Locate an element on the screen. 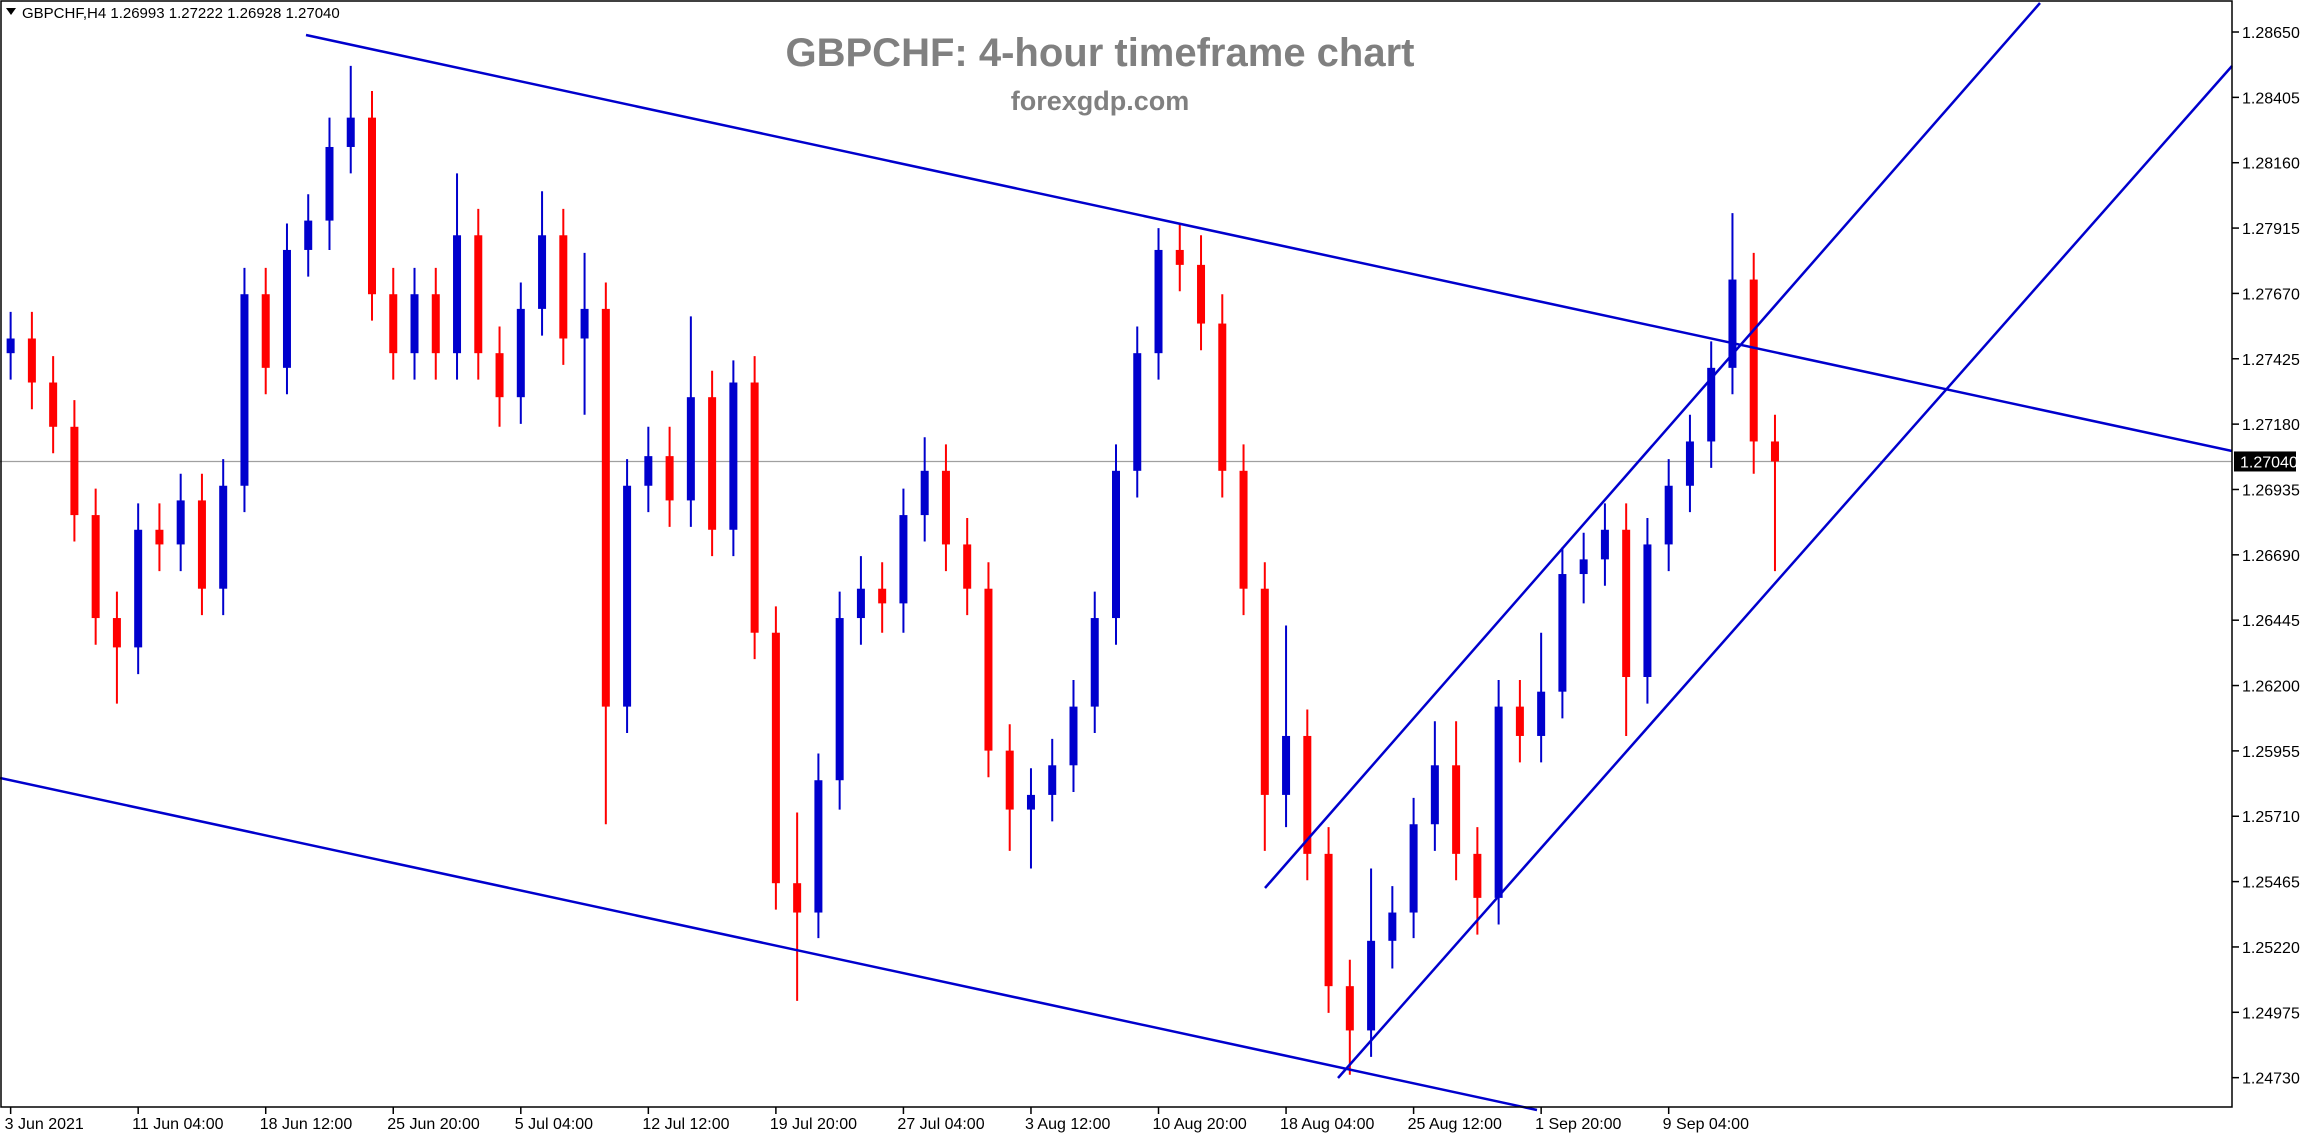 Image resolution: width=2300 pixels, height=1136 pixels. x-tick-label: 18 Aug 04:00 is located at coordinates (1327, 1124).